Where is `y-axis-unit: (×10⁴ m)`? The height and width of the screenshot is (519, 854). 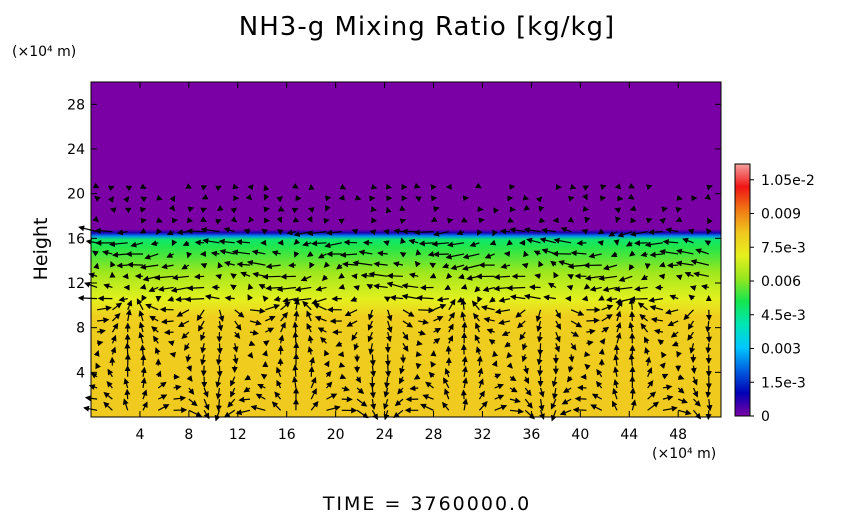
y-axis-unit: (×10⁴ m) is located at coordinates (44, 52).